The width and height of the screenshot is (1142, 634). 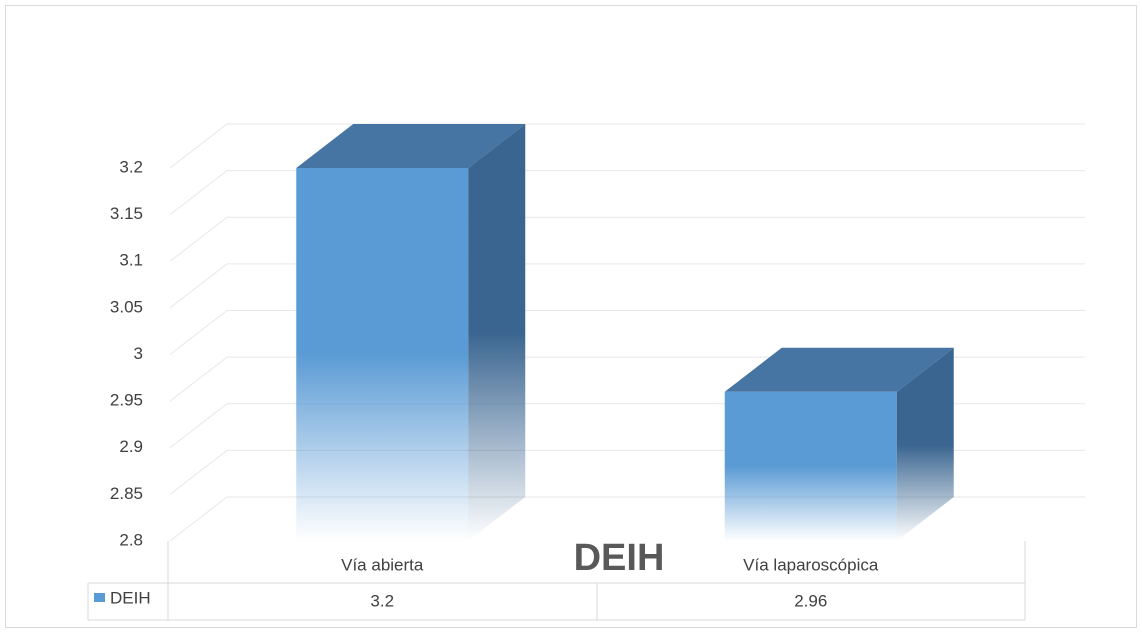 I want to click on legend-swatch, so click(x=99, y=597).